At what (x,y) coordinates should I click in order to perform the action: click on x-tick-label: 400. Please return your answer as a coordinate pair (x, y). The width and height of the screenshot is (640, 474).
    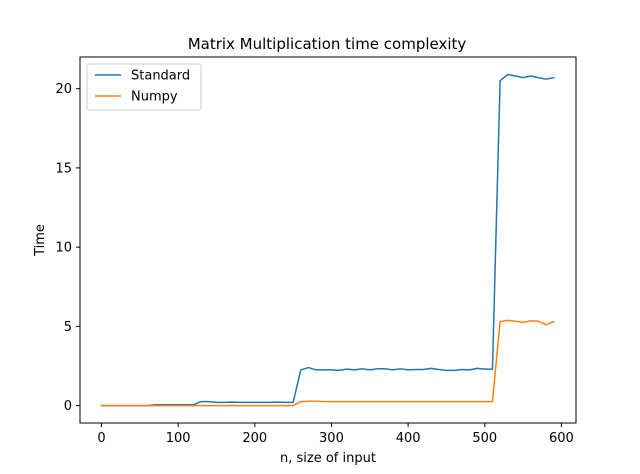
    Looking at the image, I should click on (408, 438).